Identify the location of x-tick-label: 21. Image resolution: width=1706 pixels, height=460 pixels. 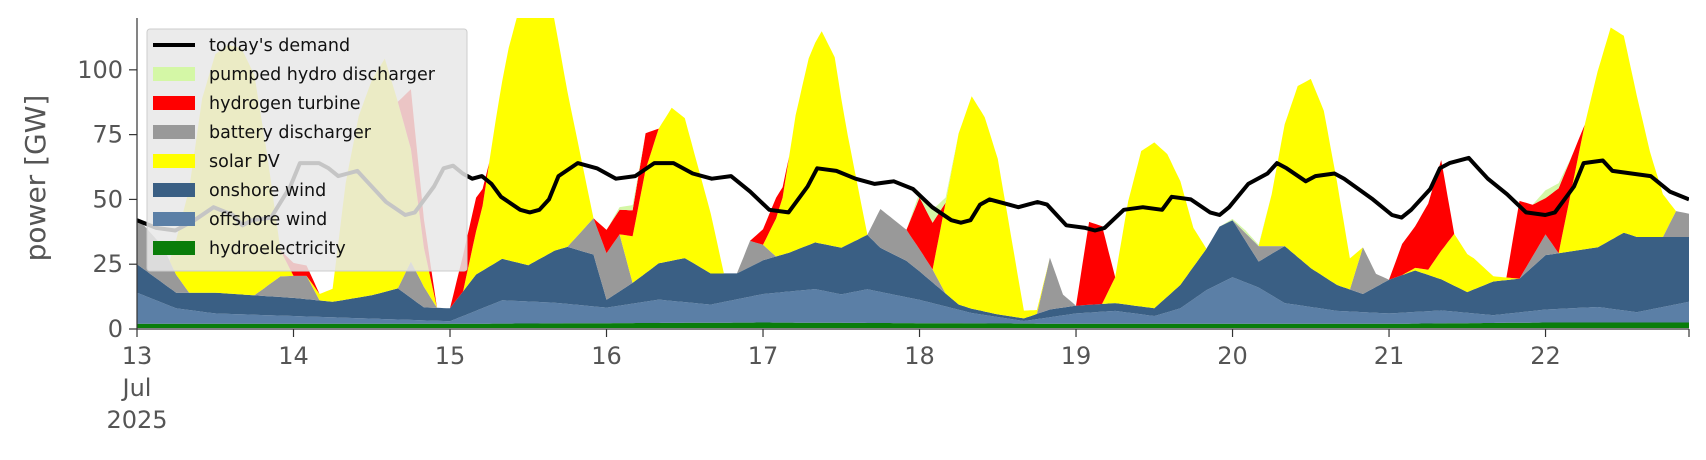
(1389, 356).